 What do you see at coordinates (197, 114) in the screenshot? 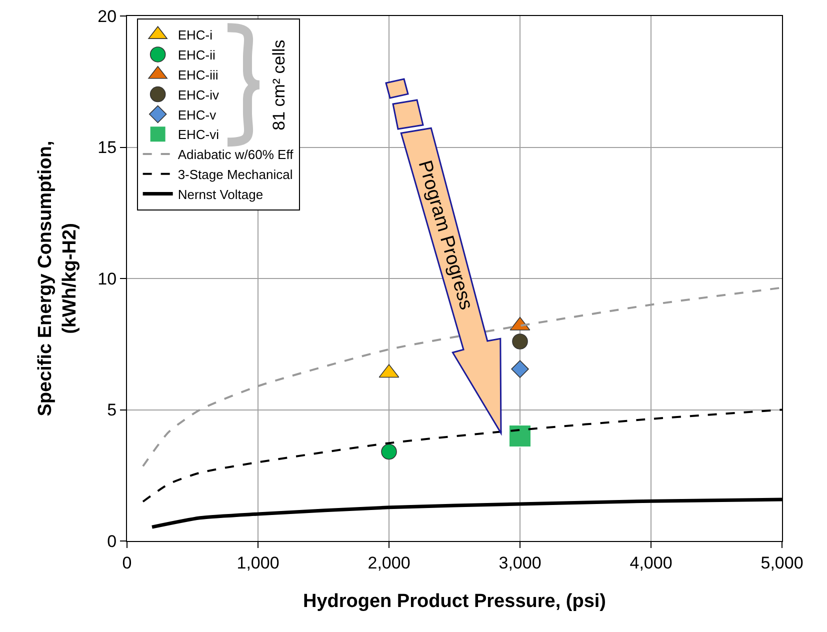
I see `legend-label: EHC-v` at bounding box center [197, 114].